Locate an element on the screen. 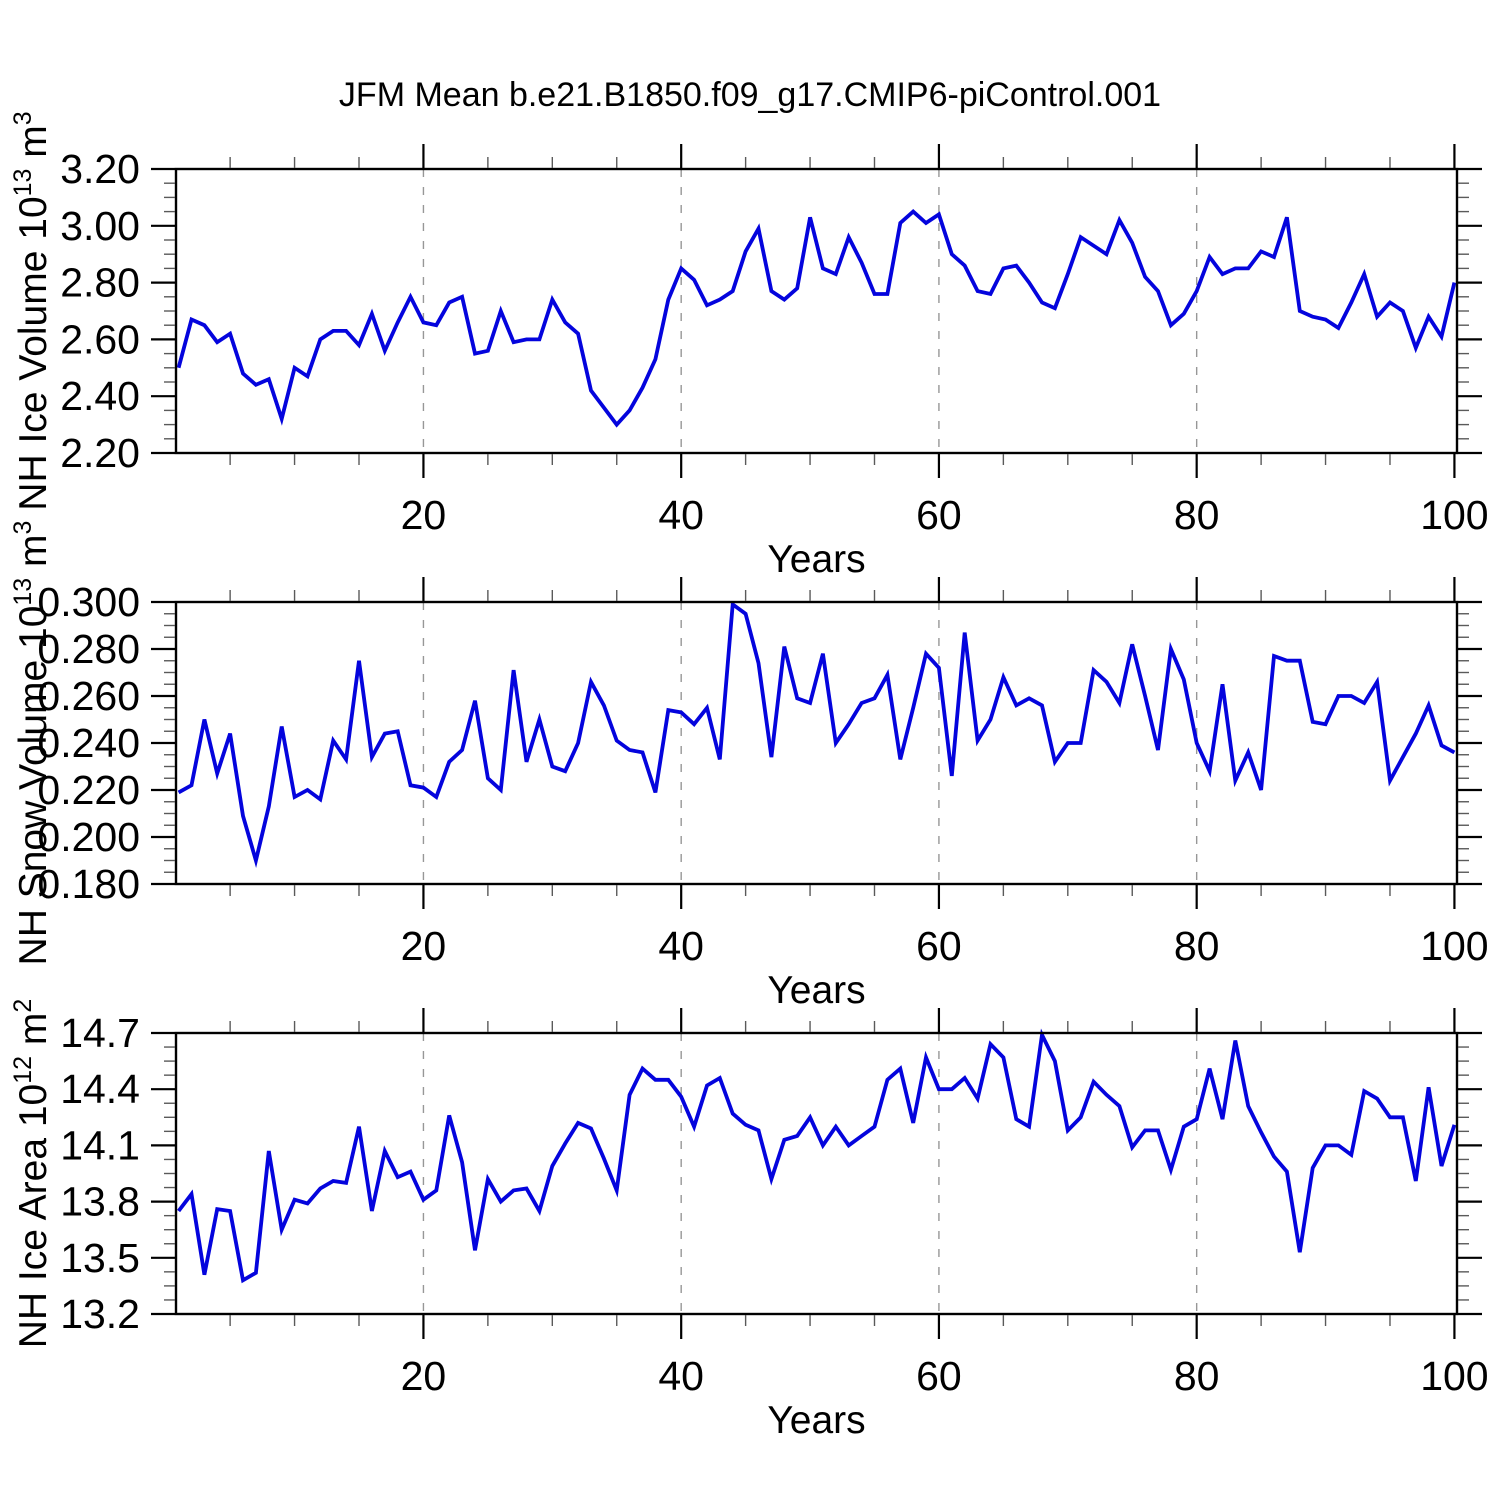 Image resolution: width=1500 pixels, height=1500 pixels. nh-ice-area-x-tick-label: 60 is located at coordinates (939, 1376).